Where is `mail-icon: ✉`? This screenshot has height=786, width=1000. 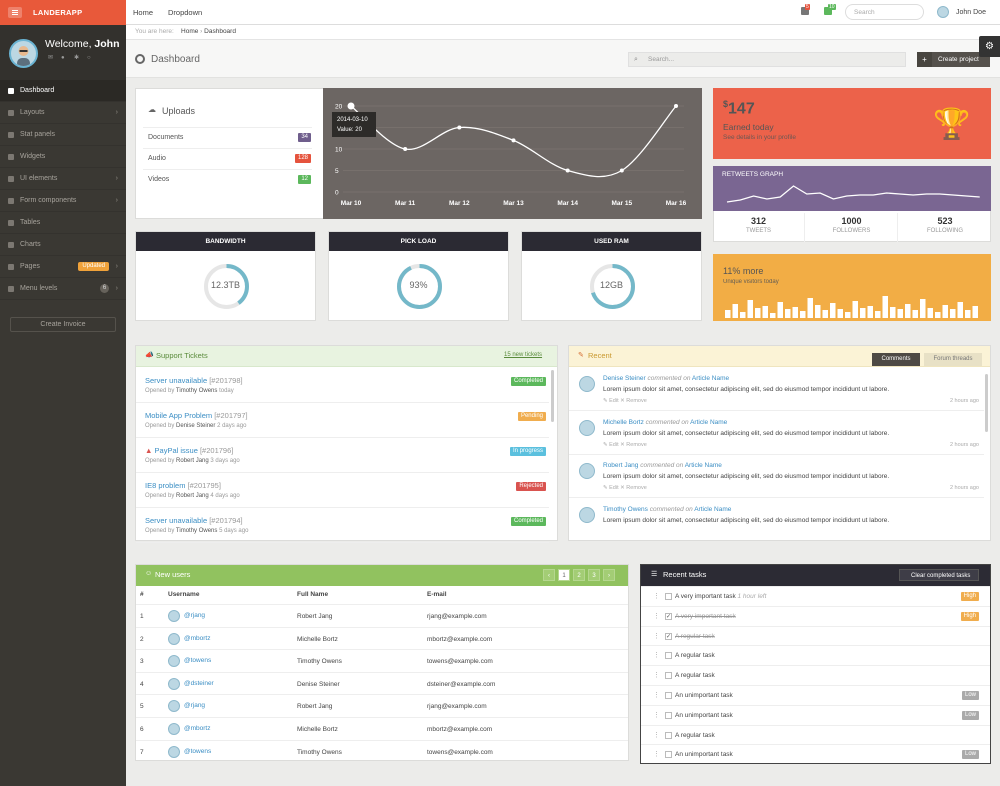
mail-icon: ✉ is located at coordinates (51, 58).